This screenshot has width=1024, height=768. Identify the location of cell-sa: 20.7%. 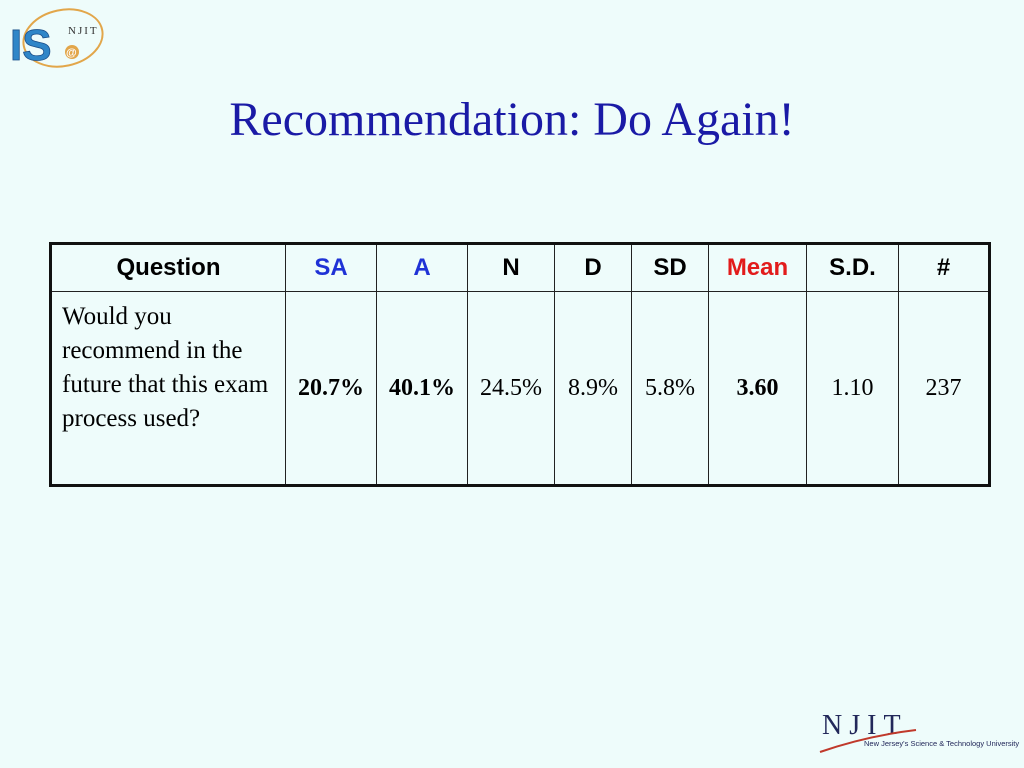
(331, 388).